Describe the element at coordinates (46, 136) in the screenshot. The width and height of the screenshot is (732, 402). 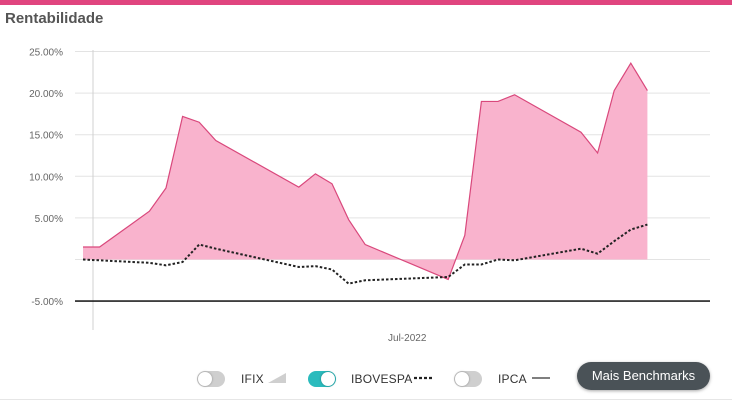
I see `y-tick-label: 15.00%` at that location.